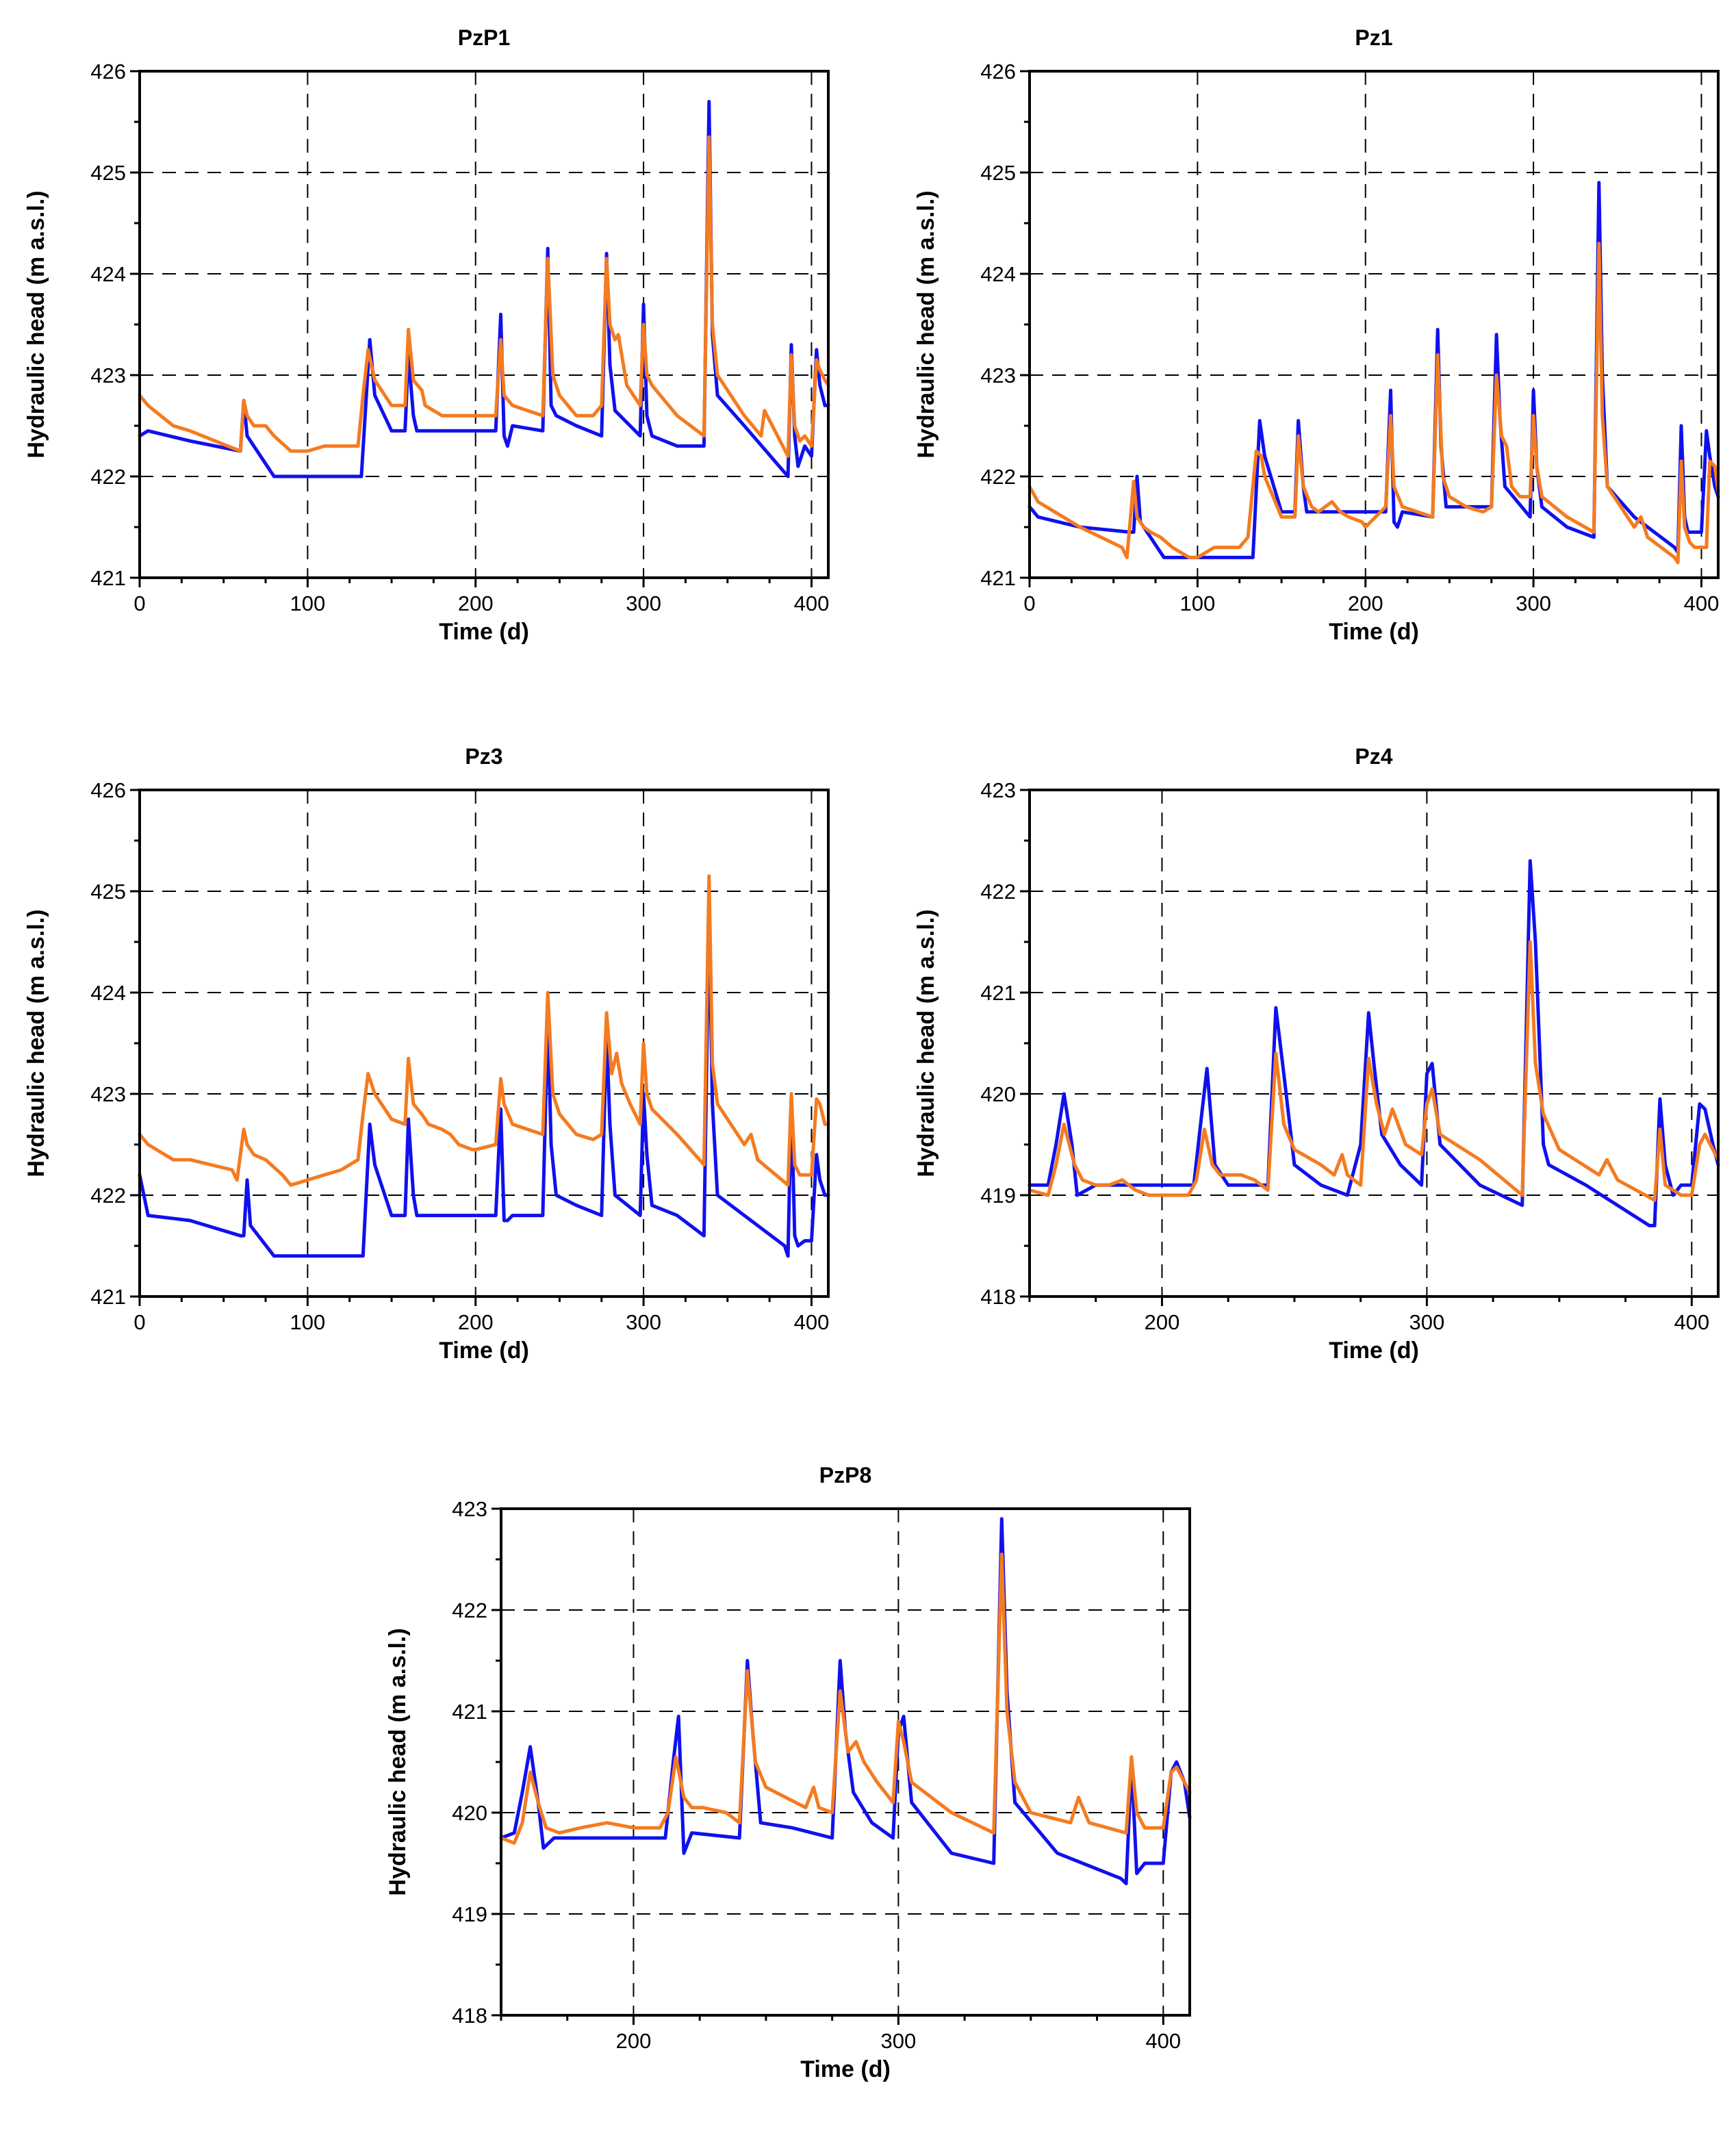  Describe the element at coordinates (483, 756) in the screenshot. I see `chart-title: Pz3` at that location.